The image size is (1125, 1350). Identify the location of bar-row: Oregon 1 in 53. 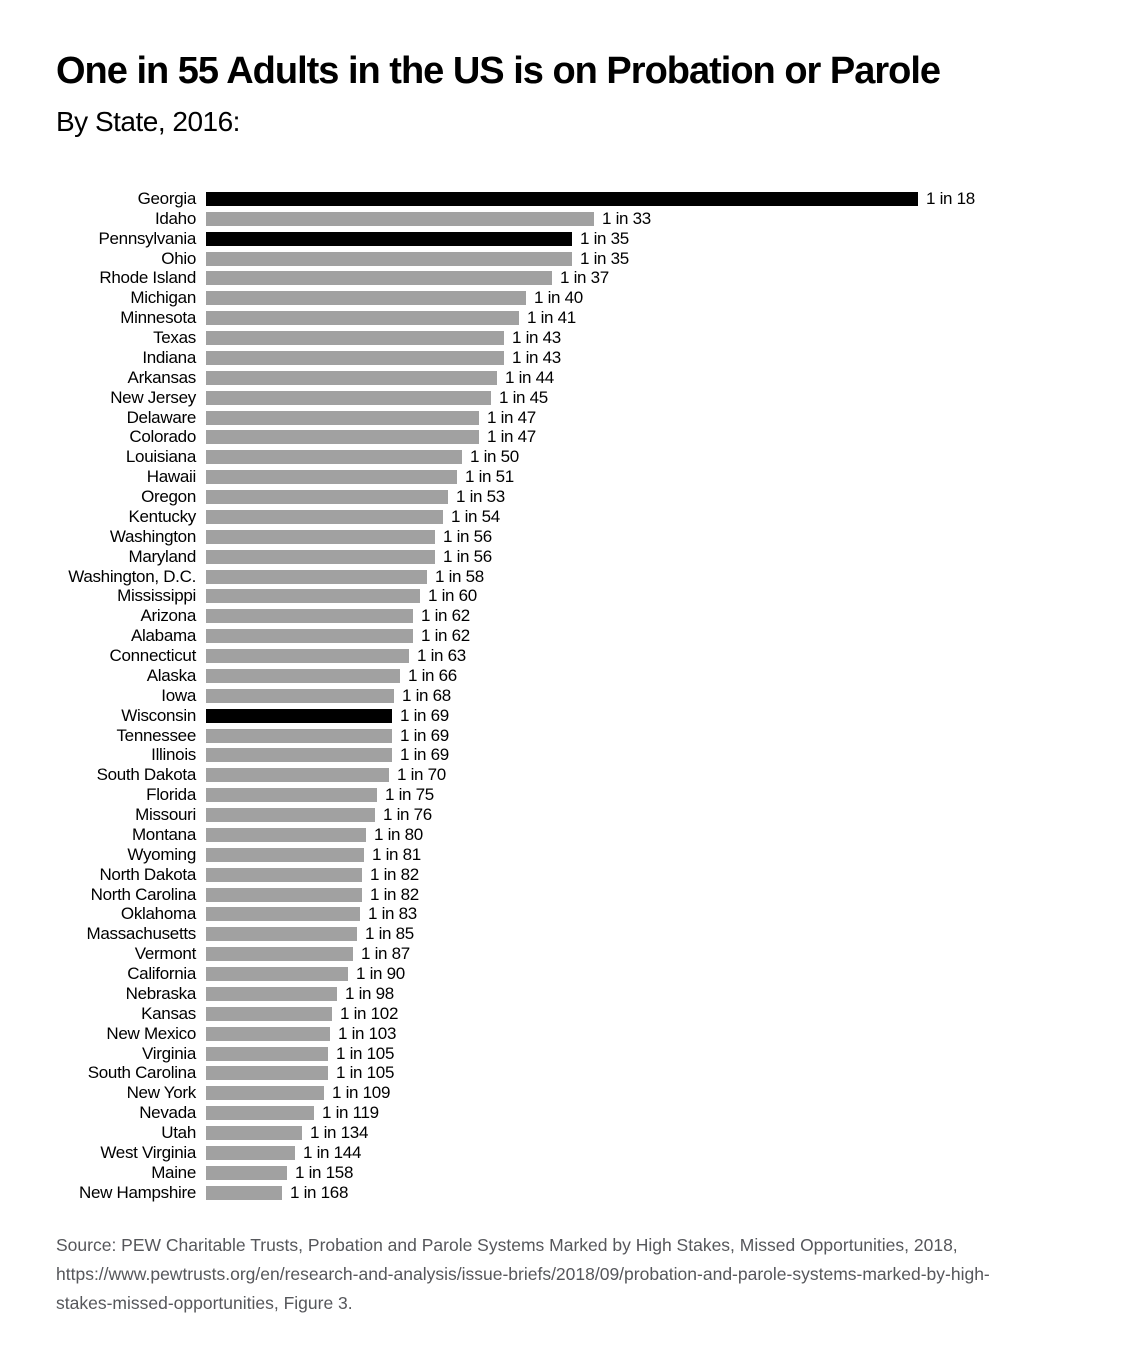
(562, 497).